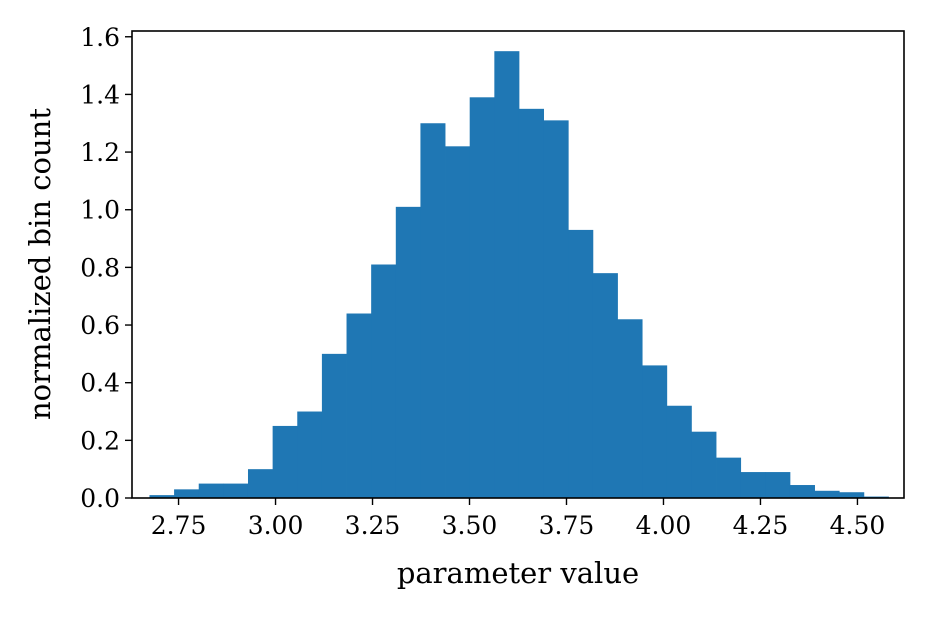  I want to click on x-tick-label: 4.00, so click(664, 525).